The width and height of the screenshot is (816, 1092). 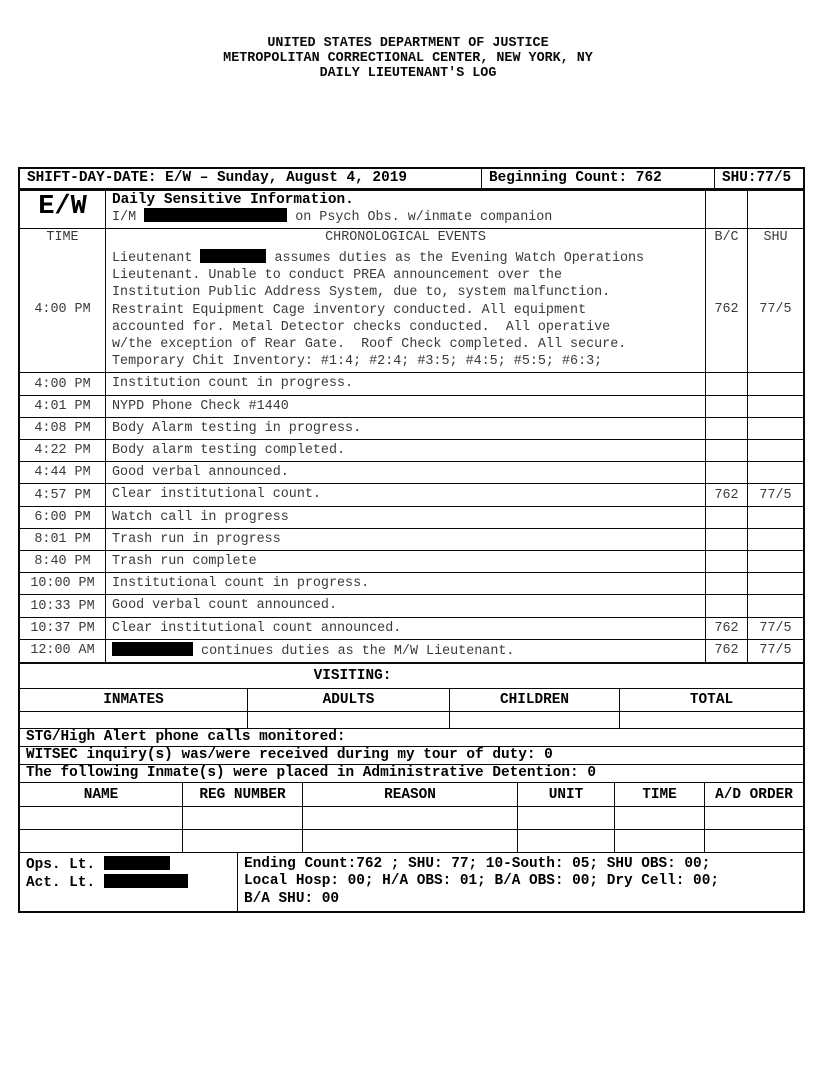 What do you see at coordinates (405, 539) in the screenshot?
I see `log-entry-text: Trash run in progress` at bounding box center [405, 539].